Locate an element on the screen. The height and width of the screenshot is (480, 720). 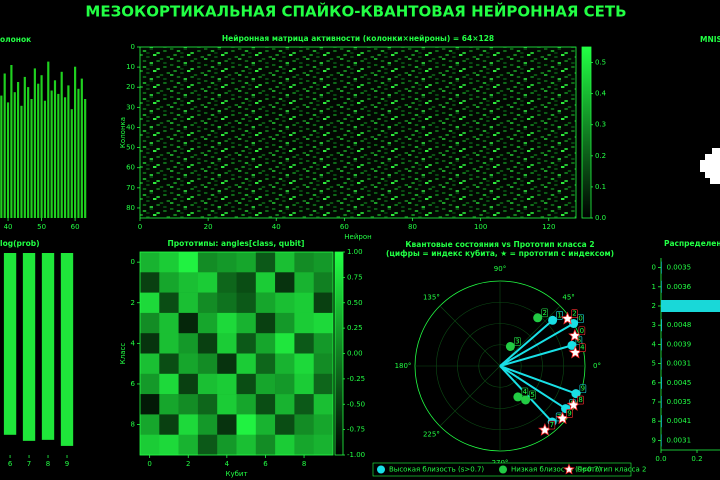
y-tick-label: 0 is located at coordinates (133, 47).